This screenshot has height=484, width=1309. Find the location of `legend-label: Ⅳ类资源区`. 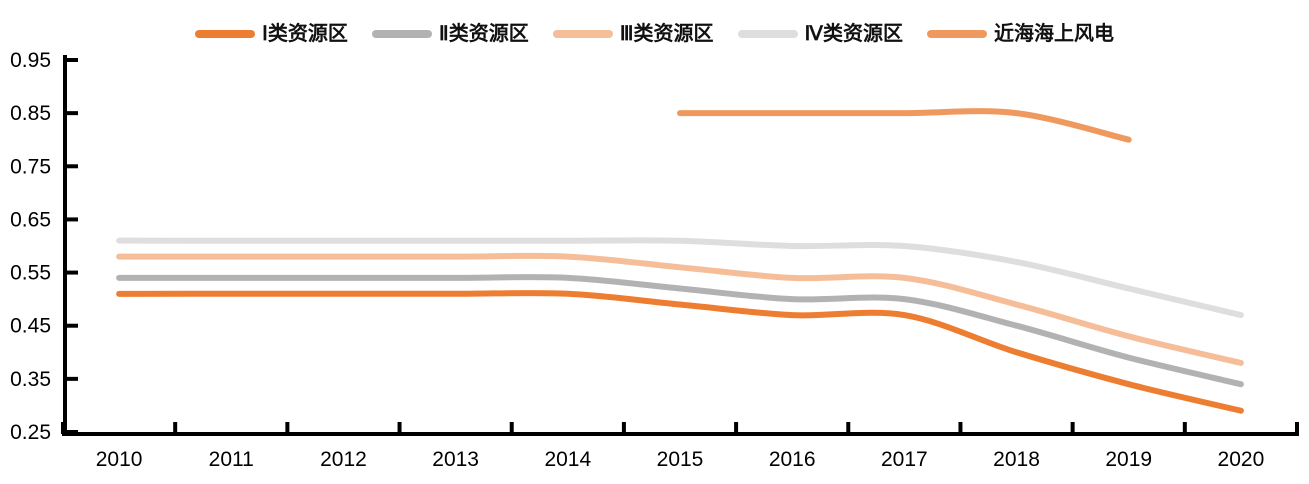

legend-label: Ⅳ类资源区 is located at coordinates (853, 34).